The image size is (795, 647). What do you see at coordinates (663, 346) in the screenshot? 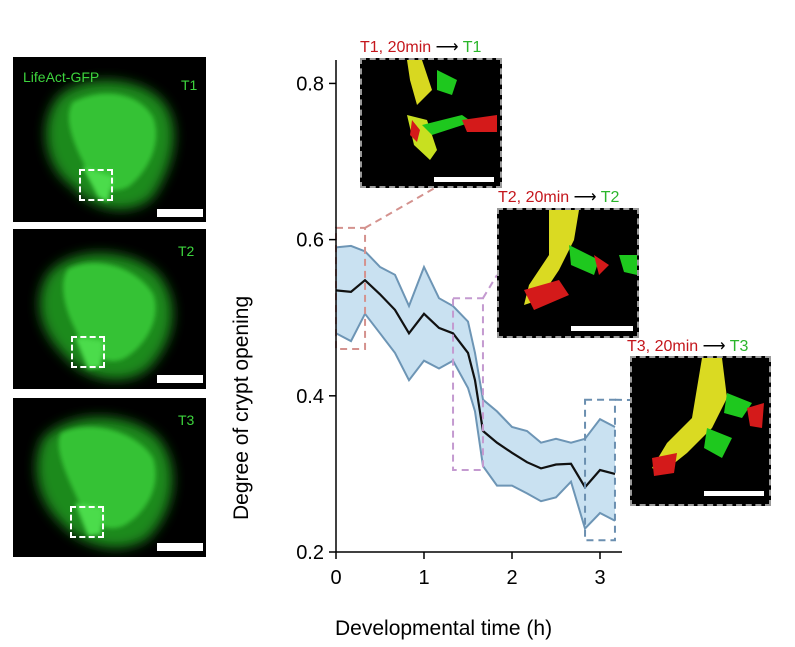
I see `inset-title-3-from: T3, 20min` at bounding box center [663, 346].